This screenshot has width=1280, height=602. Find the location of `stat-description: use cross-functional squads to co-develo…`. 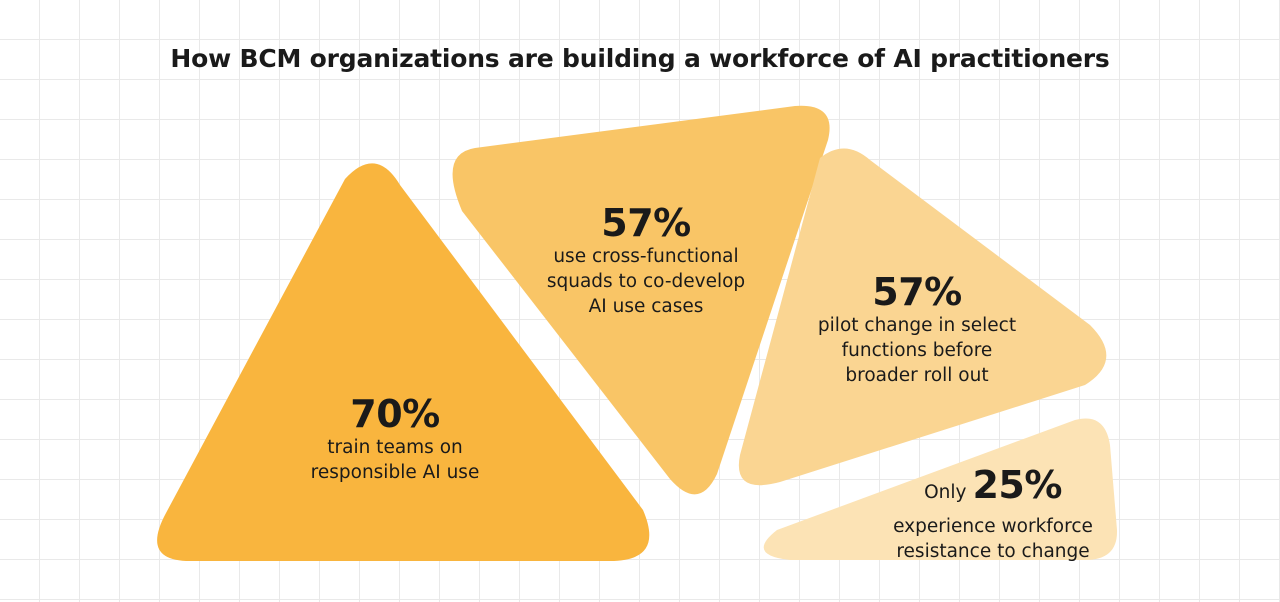

stat-description: use cross-functional squads to co-develo… is located at coordinates (646, 281).